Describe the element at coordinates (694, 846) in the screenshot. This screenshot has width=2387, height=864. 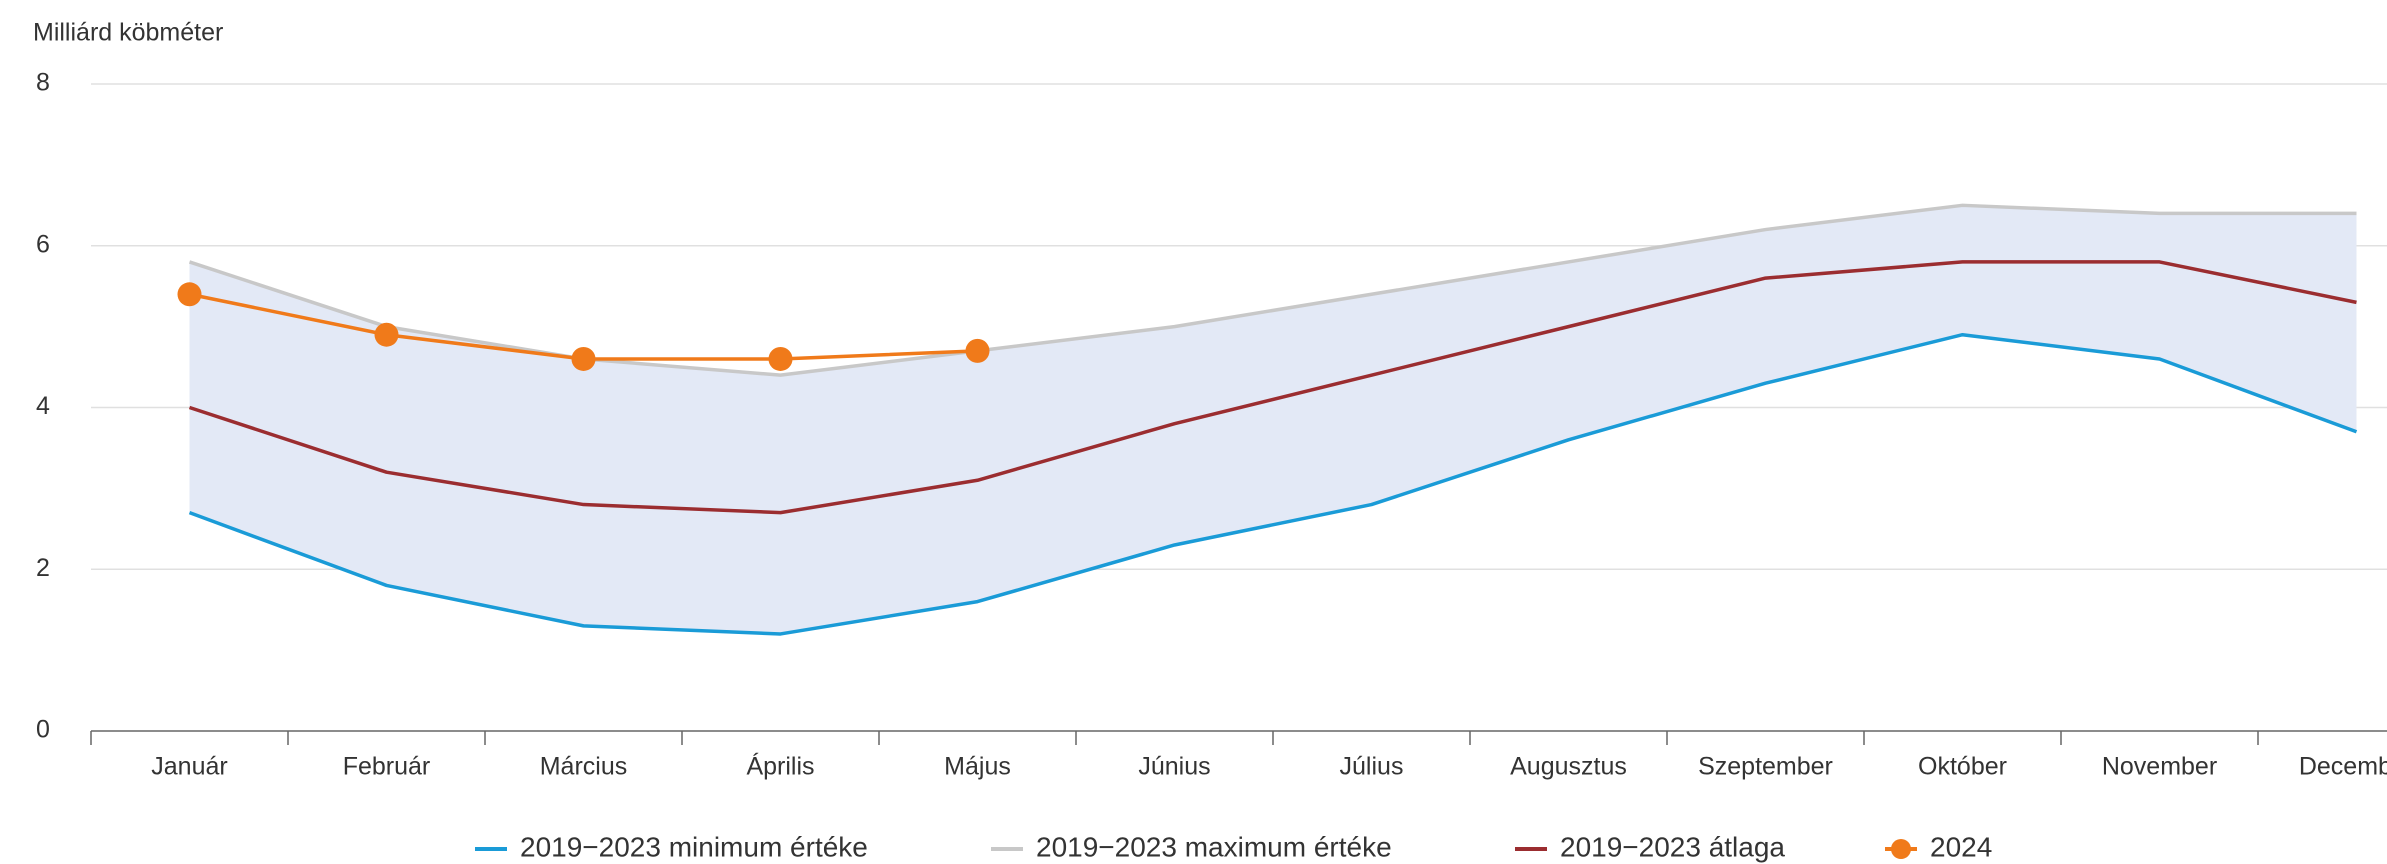
I see `legend-label: 2019−2023 minimum értéke` at that location.